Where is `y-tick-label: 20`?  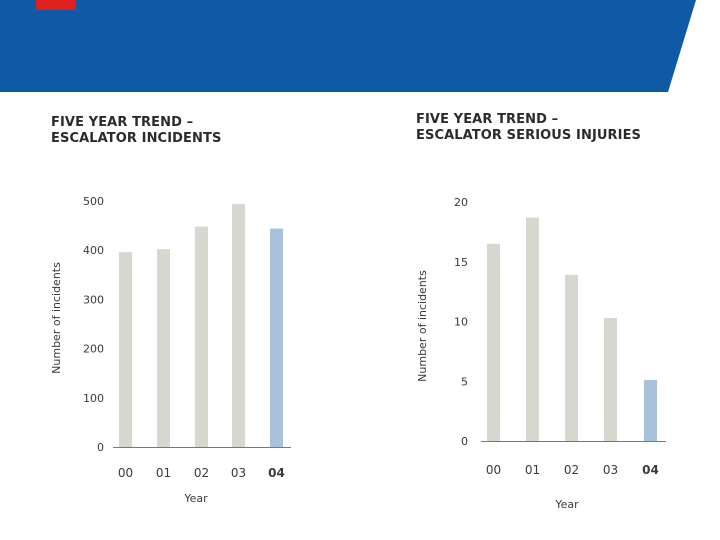 y-tick-label: 20 is located at coordinates (461, 202).